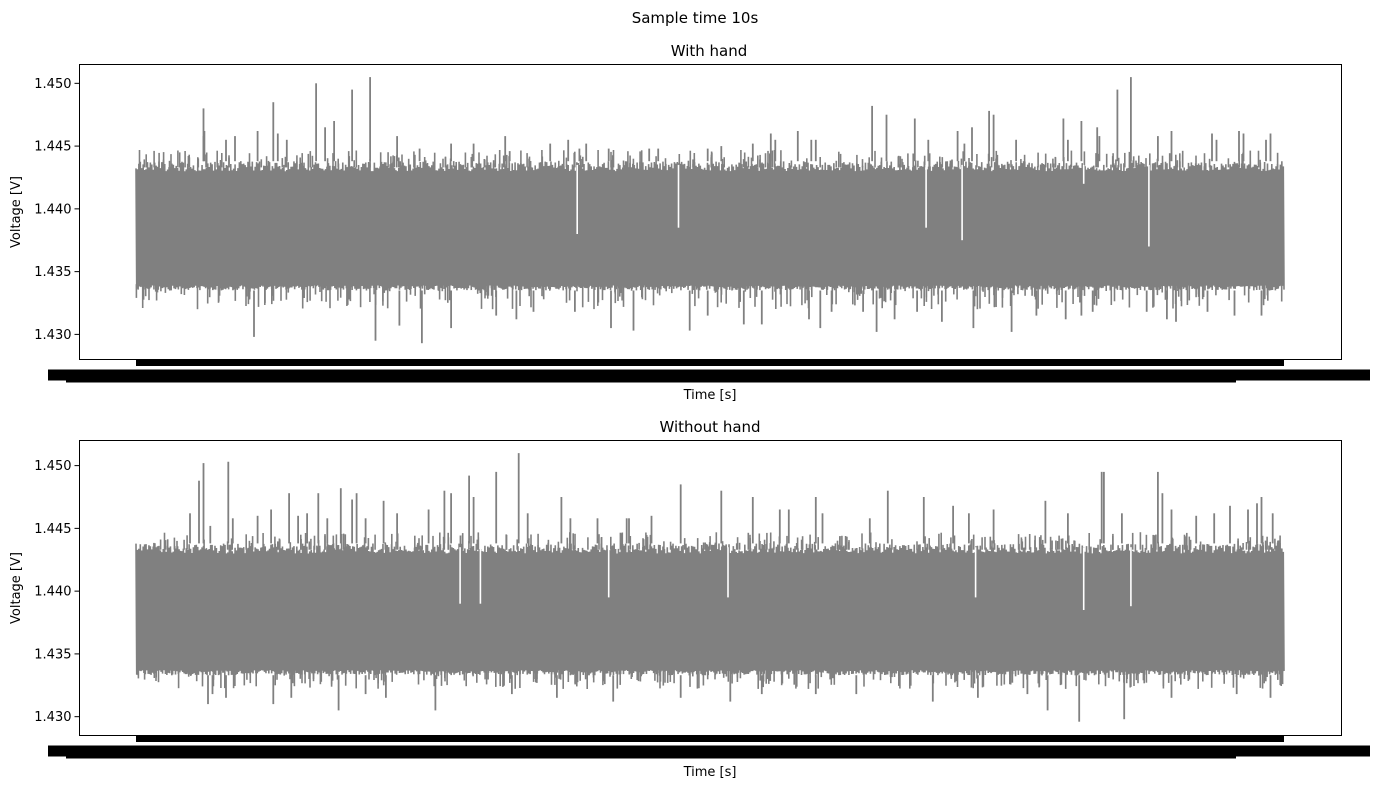 This screenshot has width=1381, height=789. I want to click on subplot-title: With hand, so click(709, 51).